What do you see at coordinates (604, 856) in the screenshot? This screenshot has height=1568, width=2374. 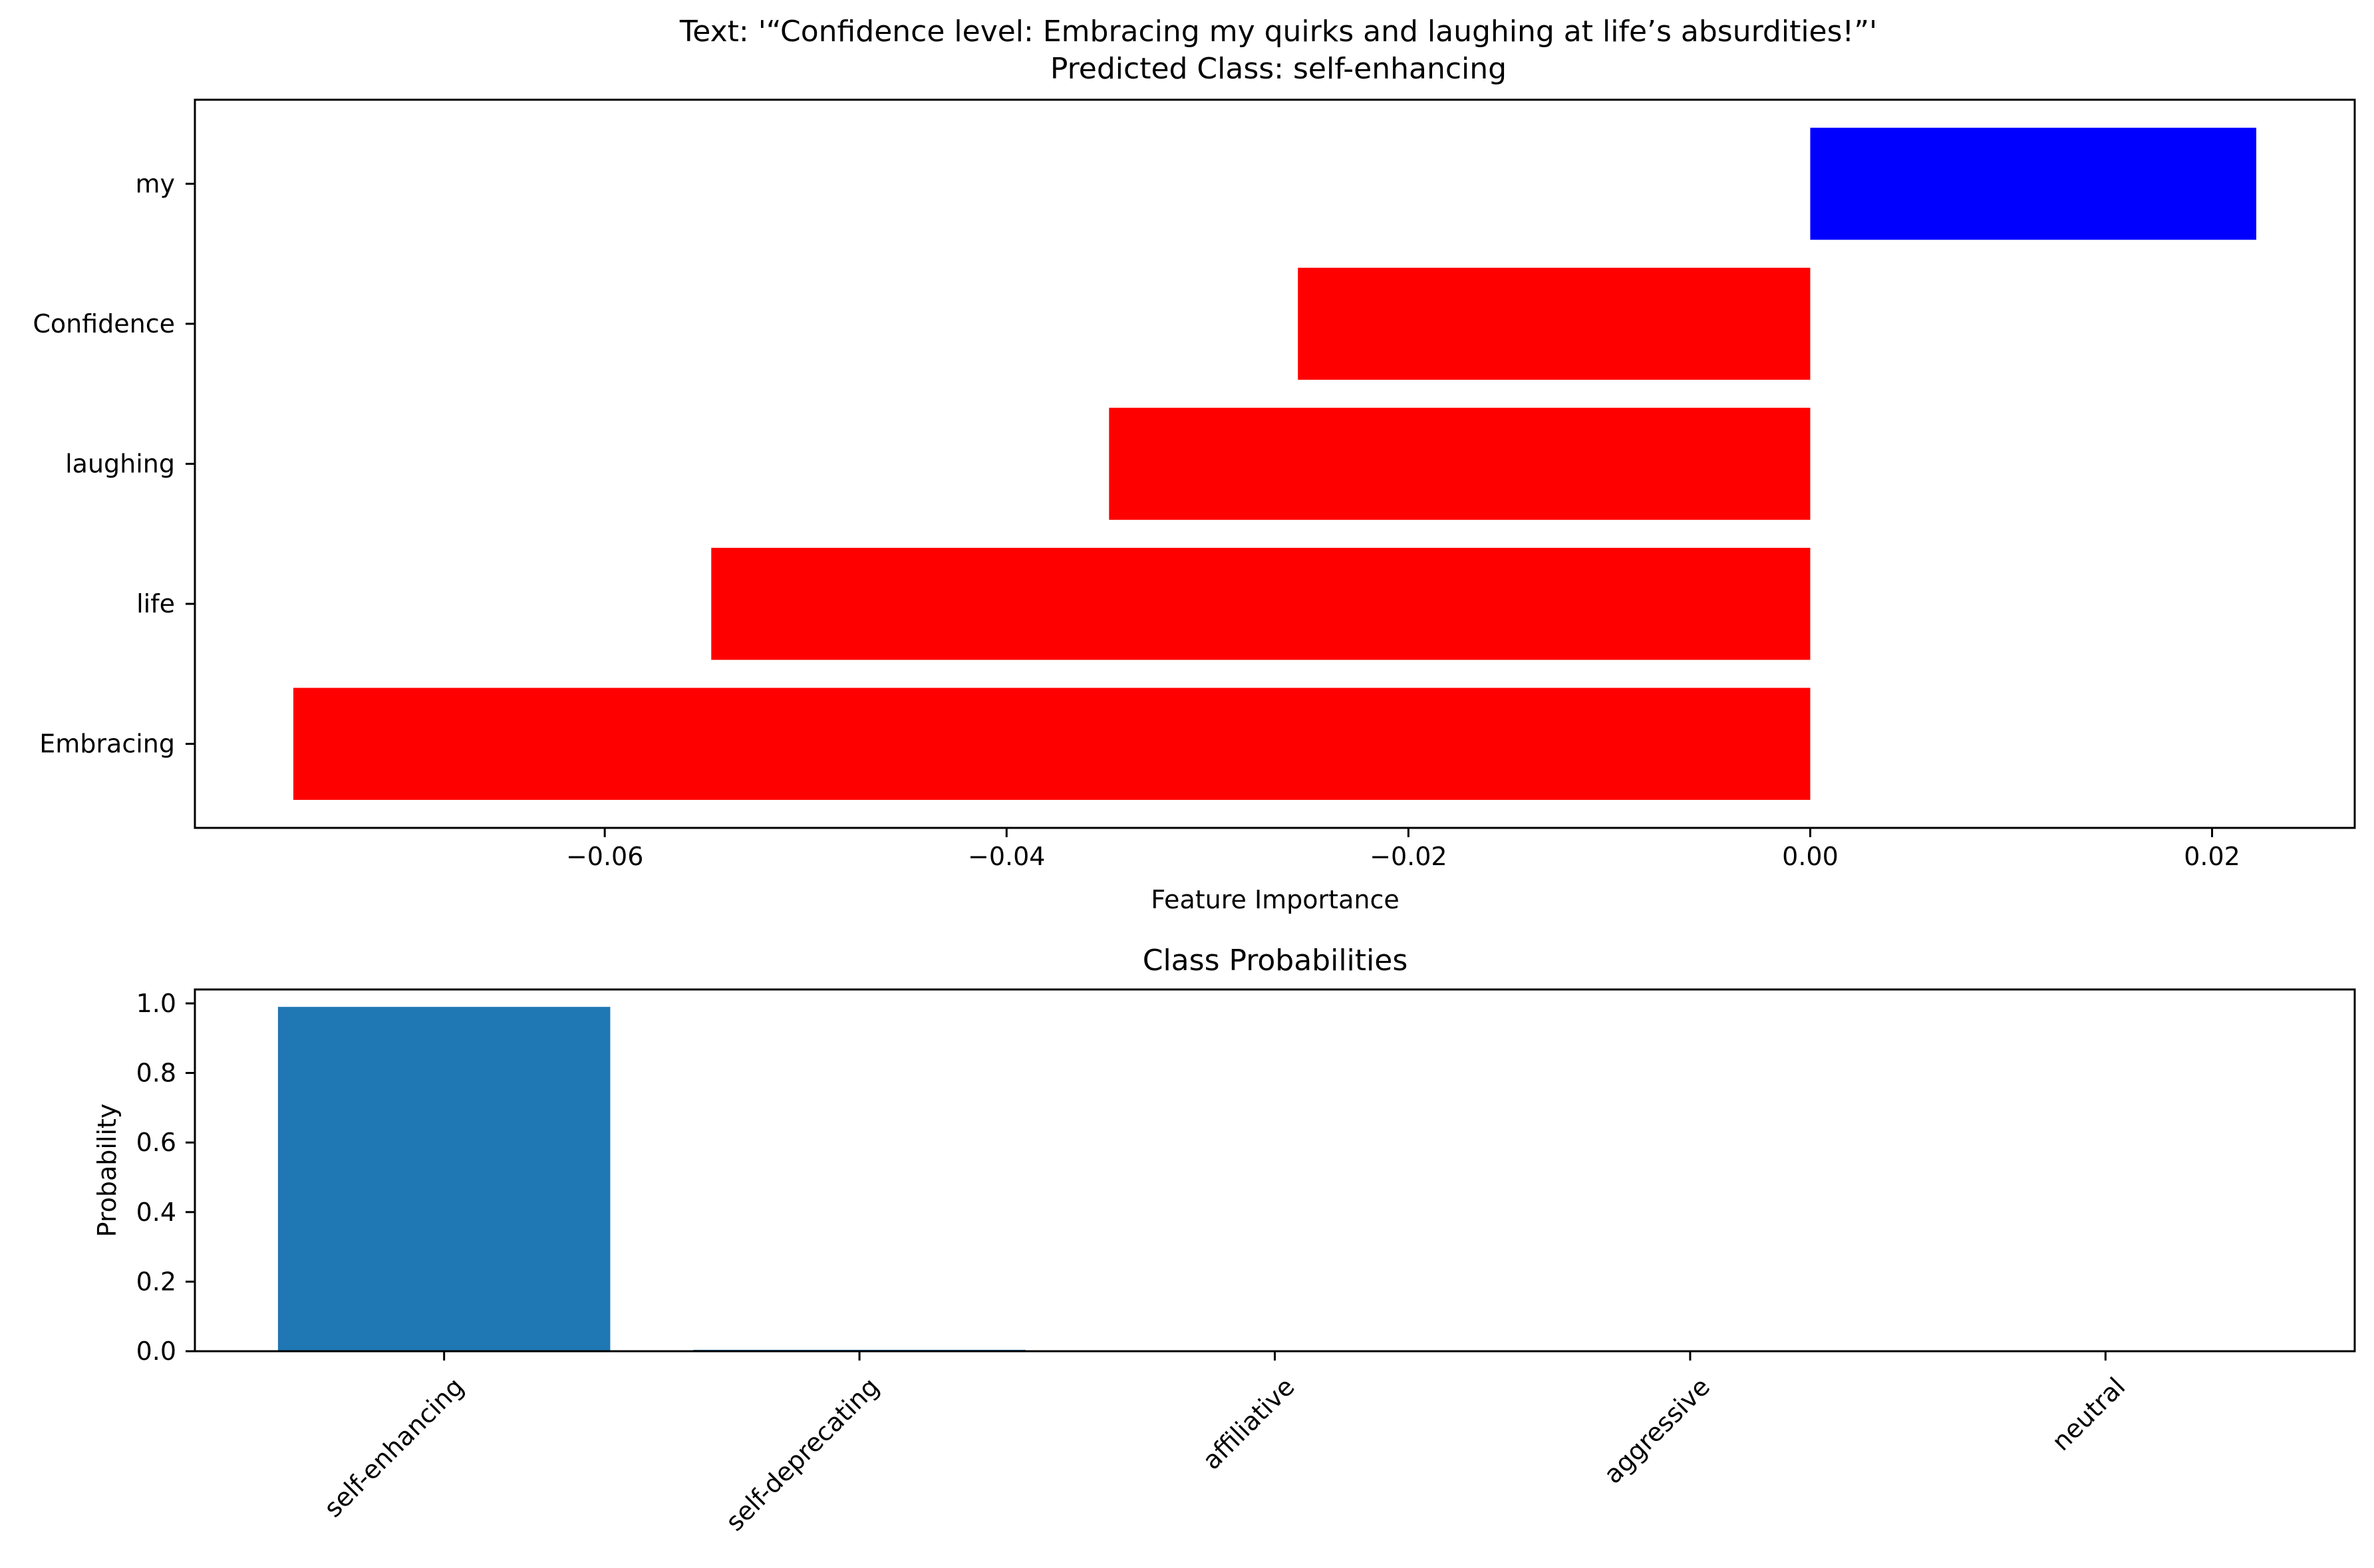 I see `x-tick-label: −0.06` at bounding box center [604, 856].